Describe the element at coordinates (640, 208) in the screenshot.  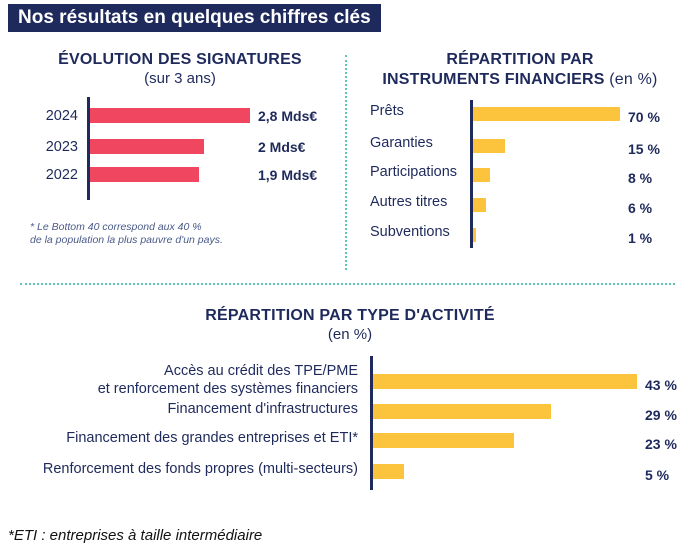
I see `instruments-value-label: 6 %` at that location.